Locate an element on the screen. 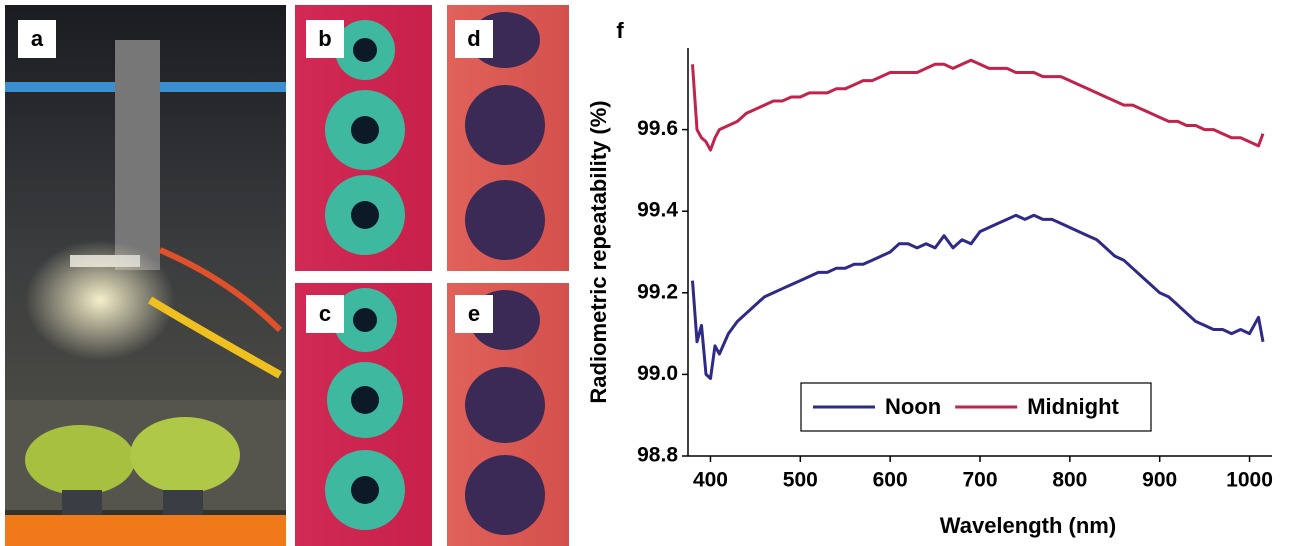  panel-label: b is located at coordinates (324, 38).